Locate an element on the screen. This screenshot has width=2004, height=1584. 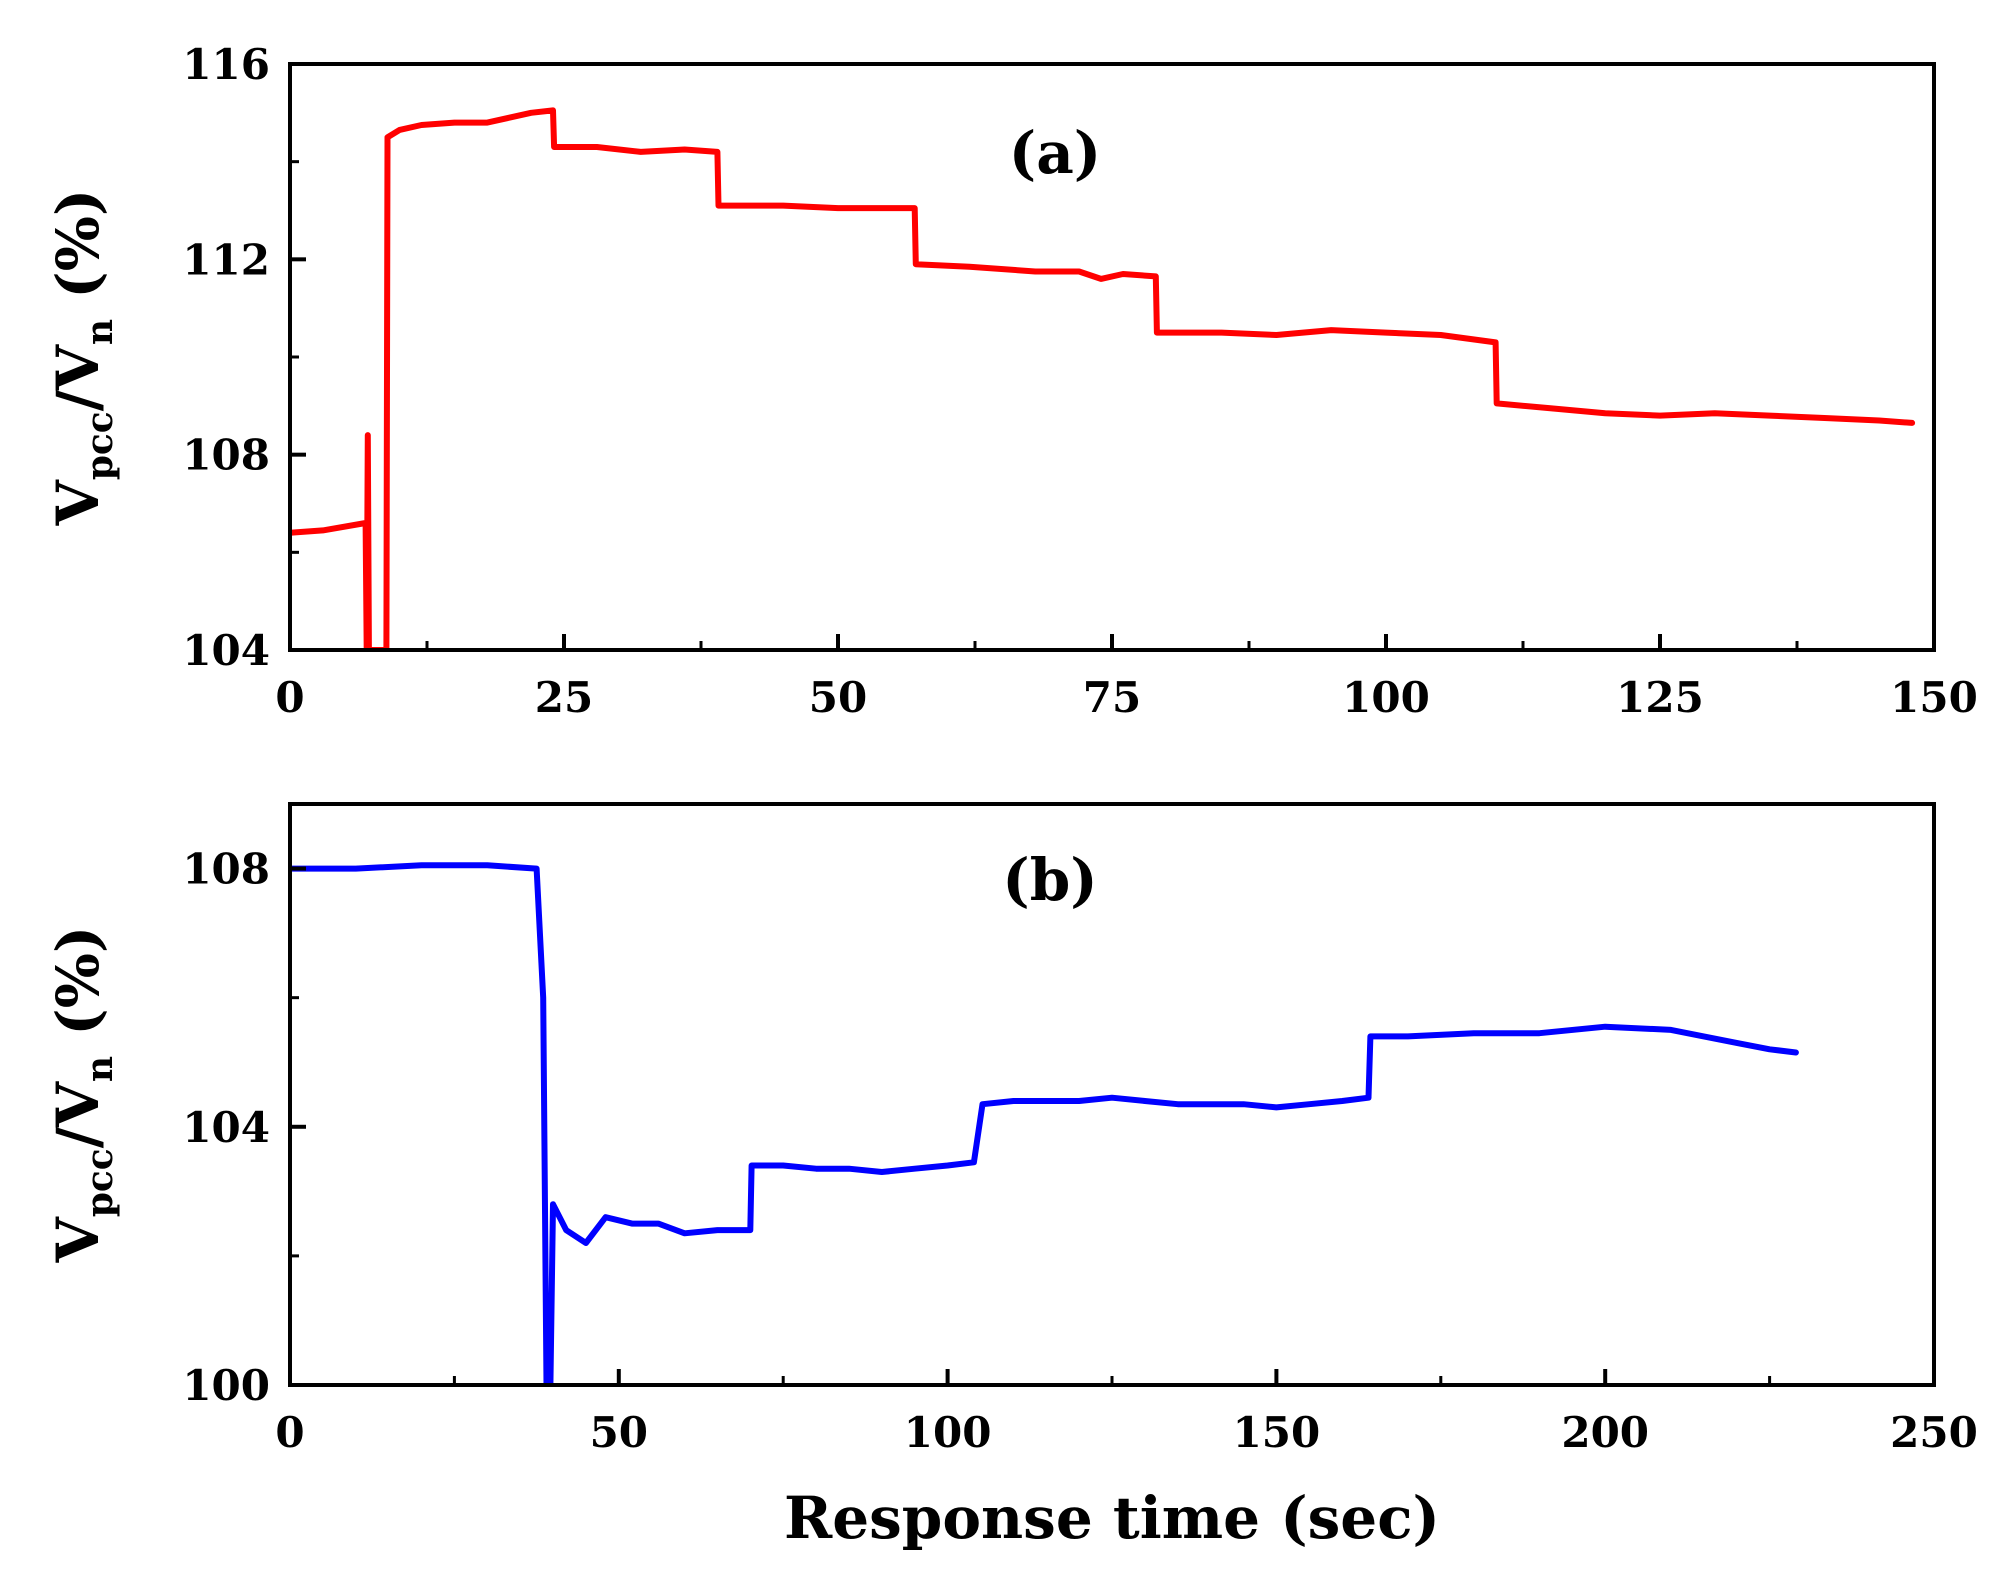
panel-a-y-tick-label: 108 is located at coordinates (226, 455).